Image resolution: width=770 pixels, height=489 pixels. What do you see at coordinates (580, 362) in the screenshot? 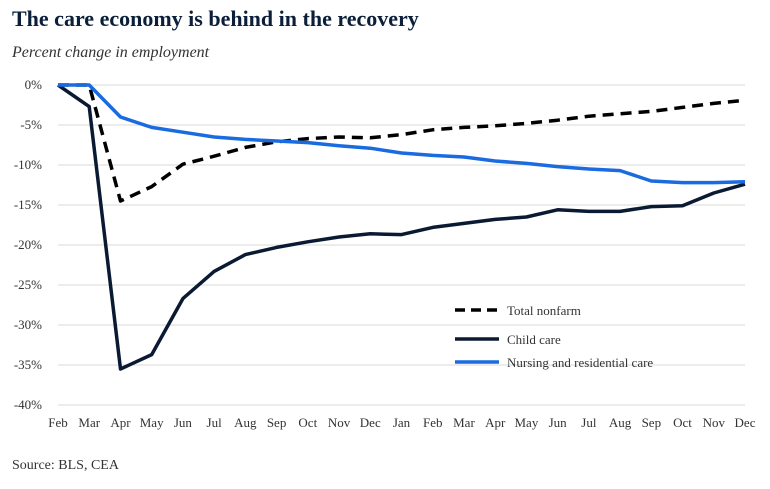
I see `legend-label: Nursing and residential care` at bounding box center [580, 362].